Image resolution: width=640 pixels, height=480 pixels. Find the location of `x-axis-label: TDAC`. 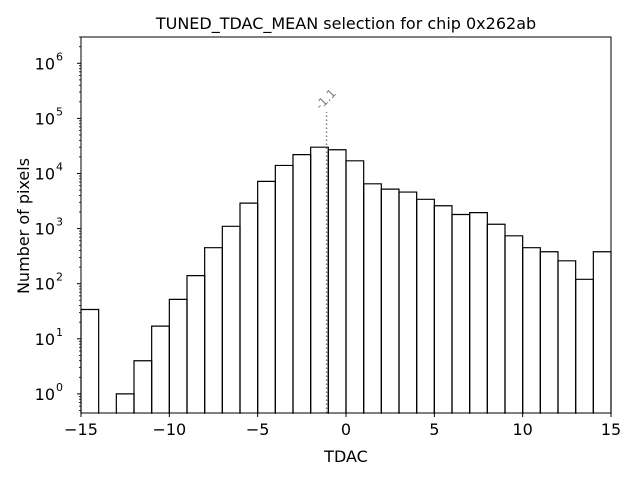

x-axis-label: TDAC is located at coordinates (345, 456).